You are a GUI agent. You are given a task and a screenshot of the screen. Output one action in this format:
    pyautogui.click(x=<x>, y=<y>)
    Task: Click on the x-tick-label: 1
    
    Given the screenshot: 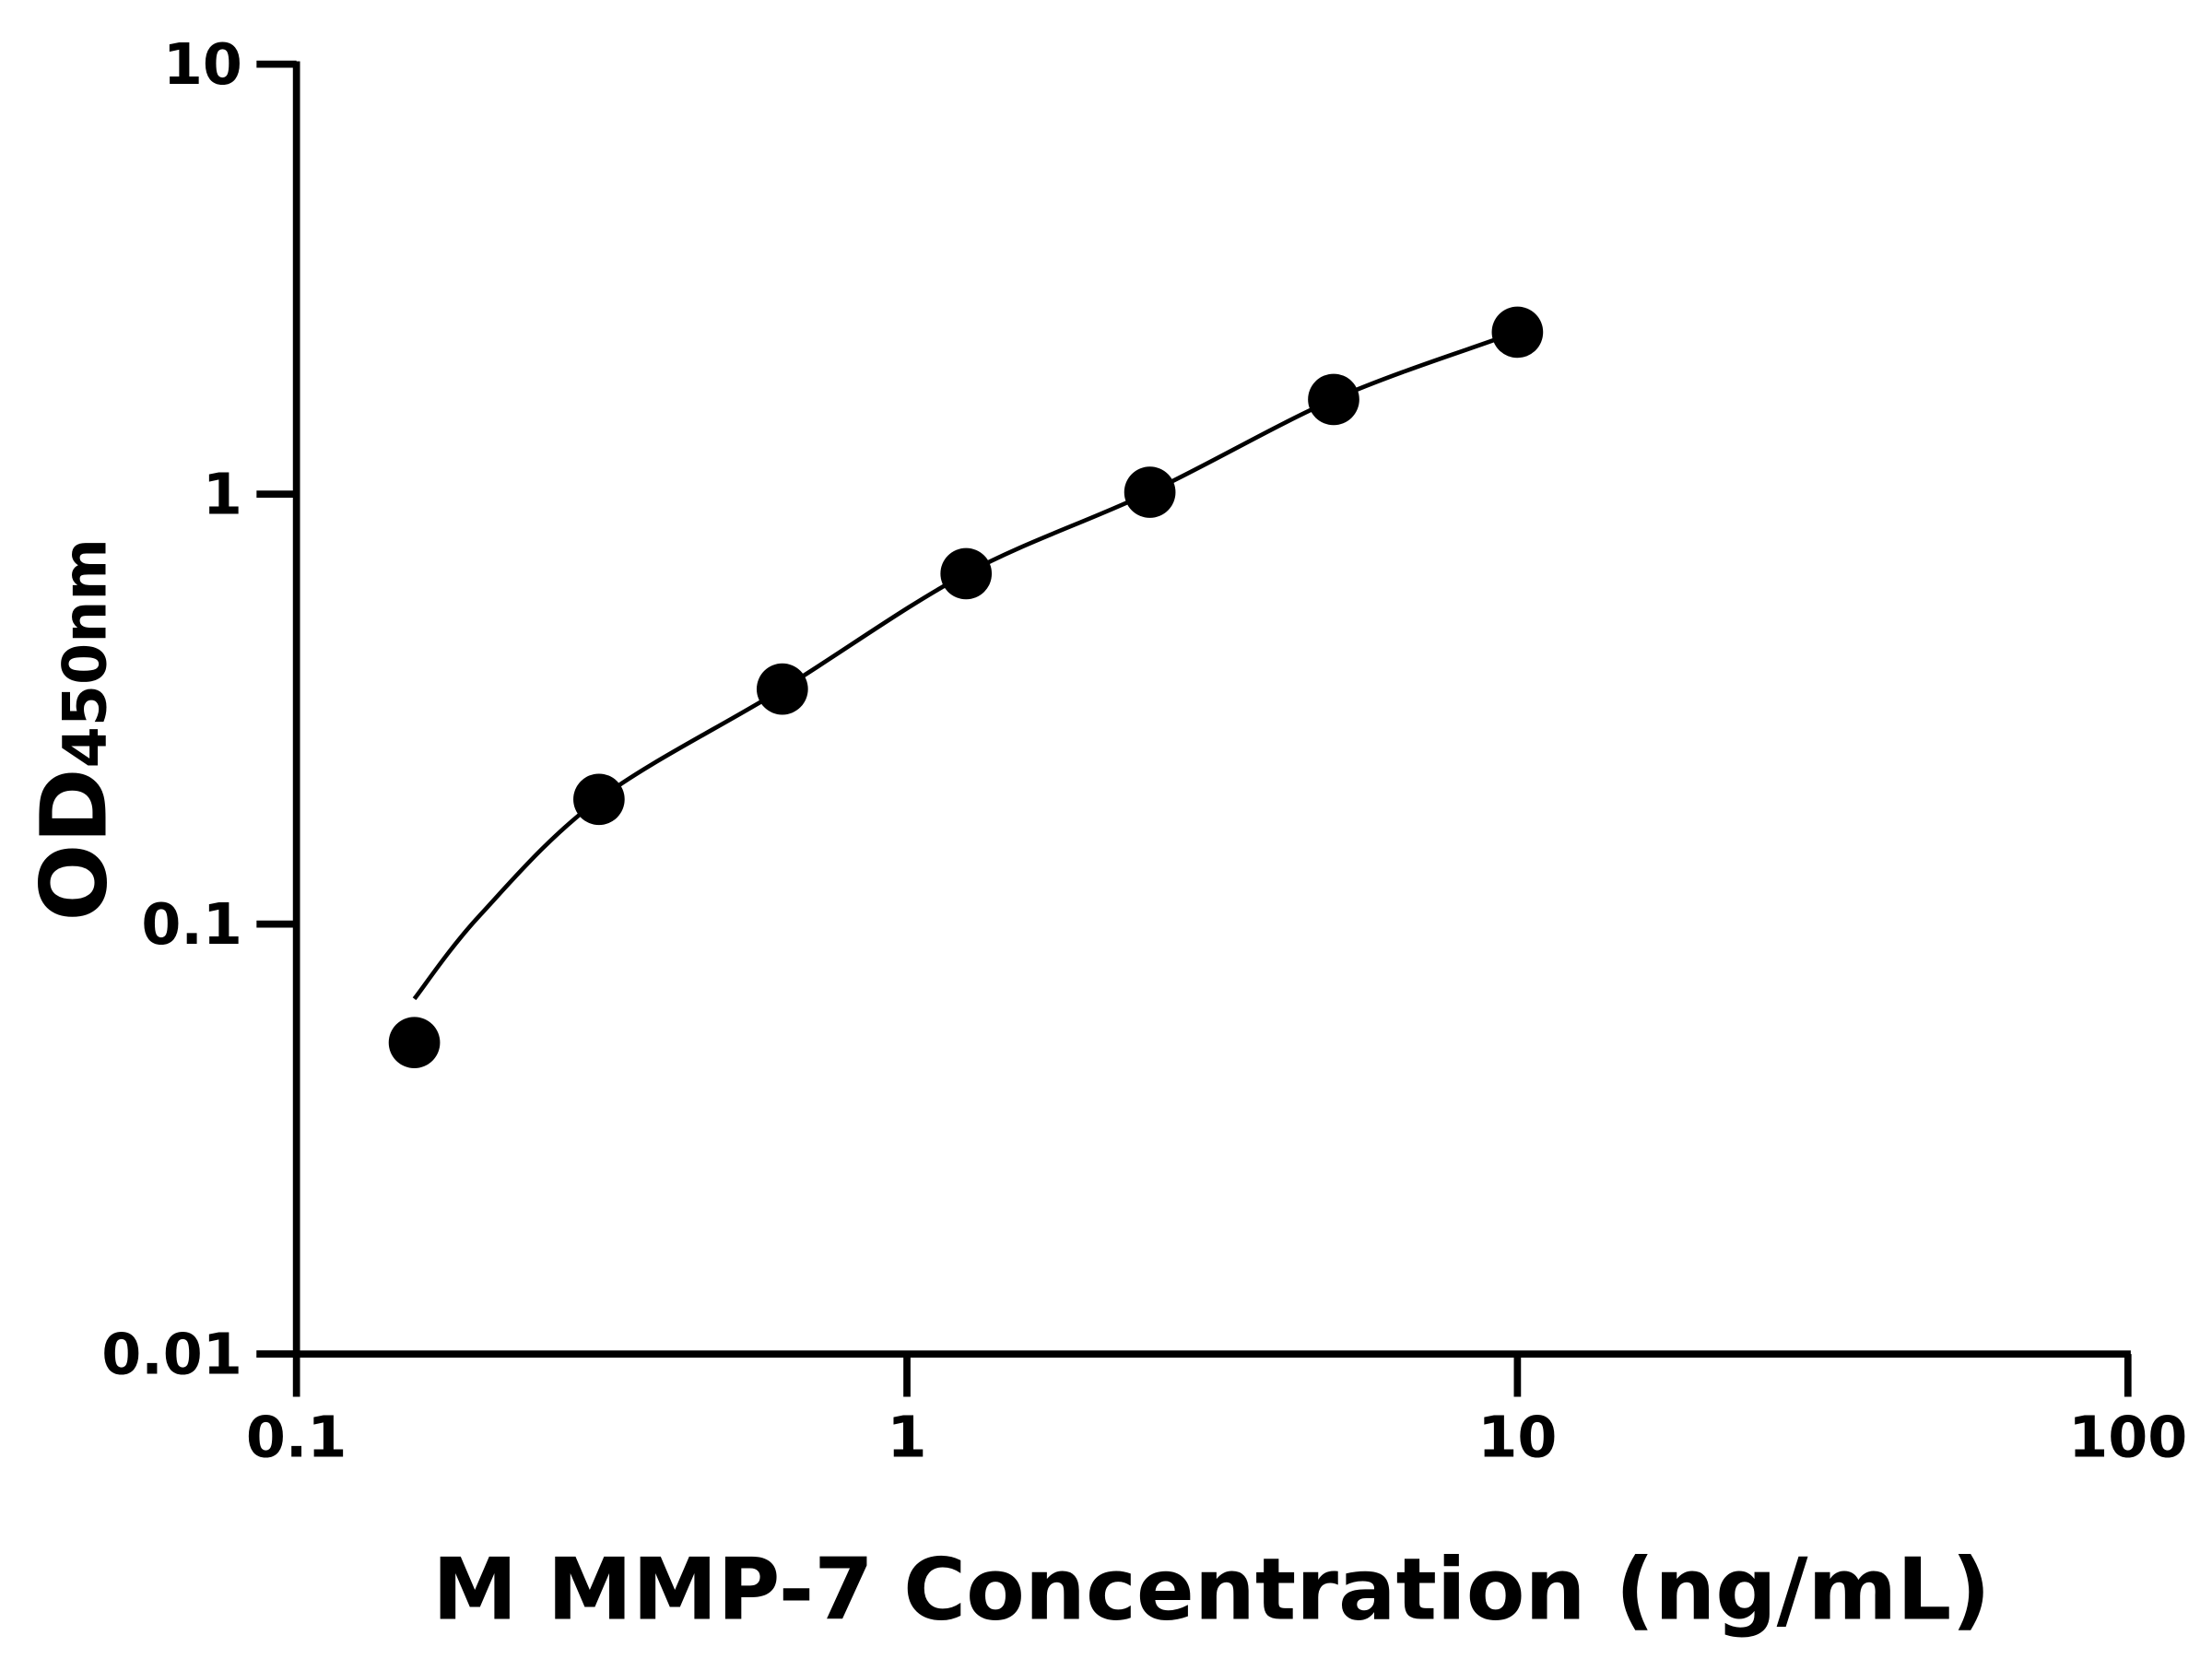 What is the action you would take?
    pyautogui.click(x=907, y=1437)
    